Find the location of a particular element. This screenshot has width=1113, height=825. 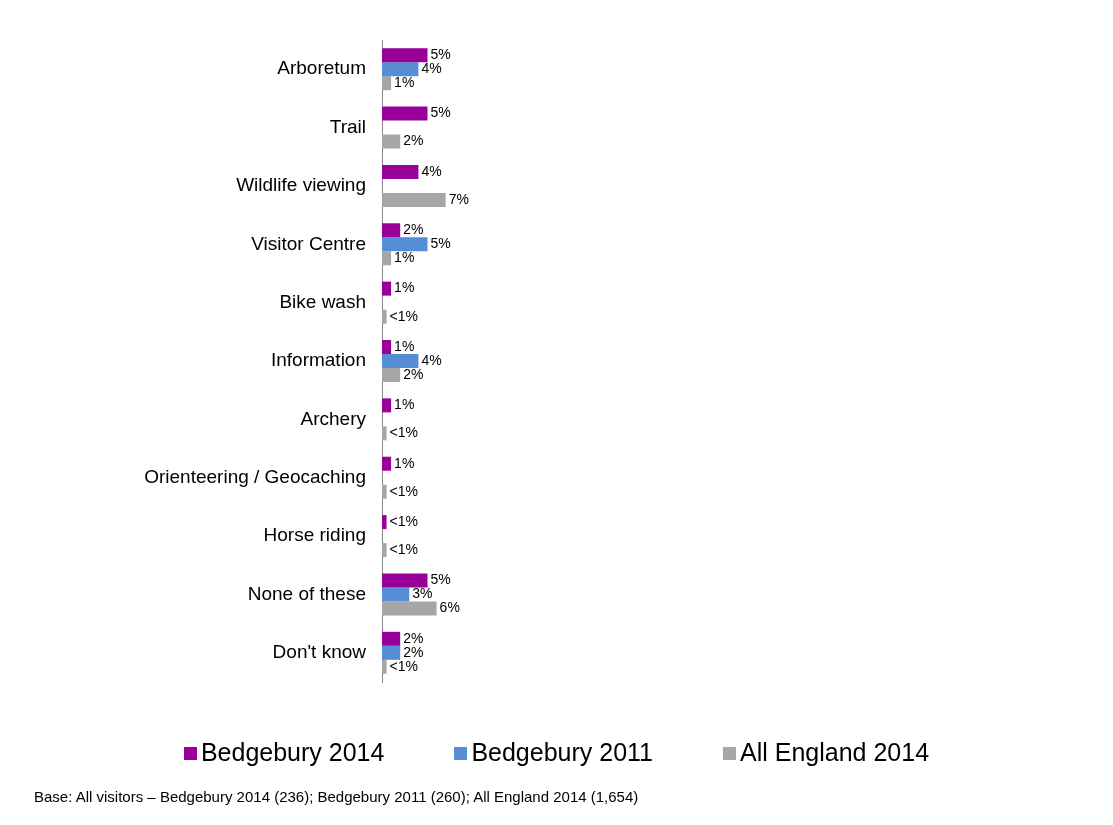

y-tick-label: Archery is located at coordinates (333, 418).